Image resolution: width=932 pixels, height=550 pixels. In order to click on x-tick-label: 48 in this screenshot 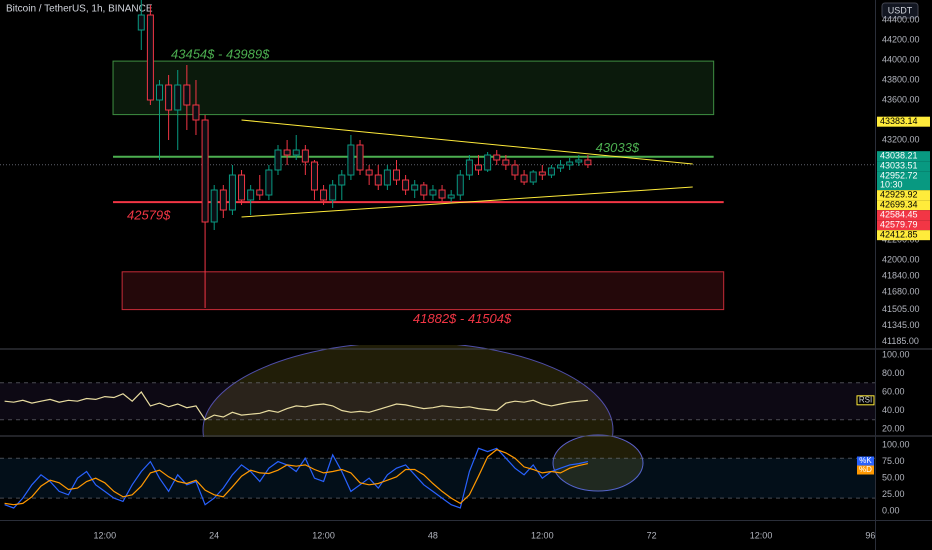, I will do `click(433, 535)`.